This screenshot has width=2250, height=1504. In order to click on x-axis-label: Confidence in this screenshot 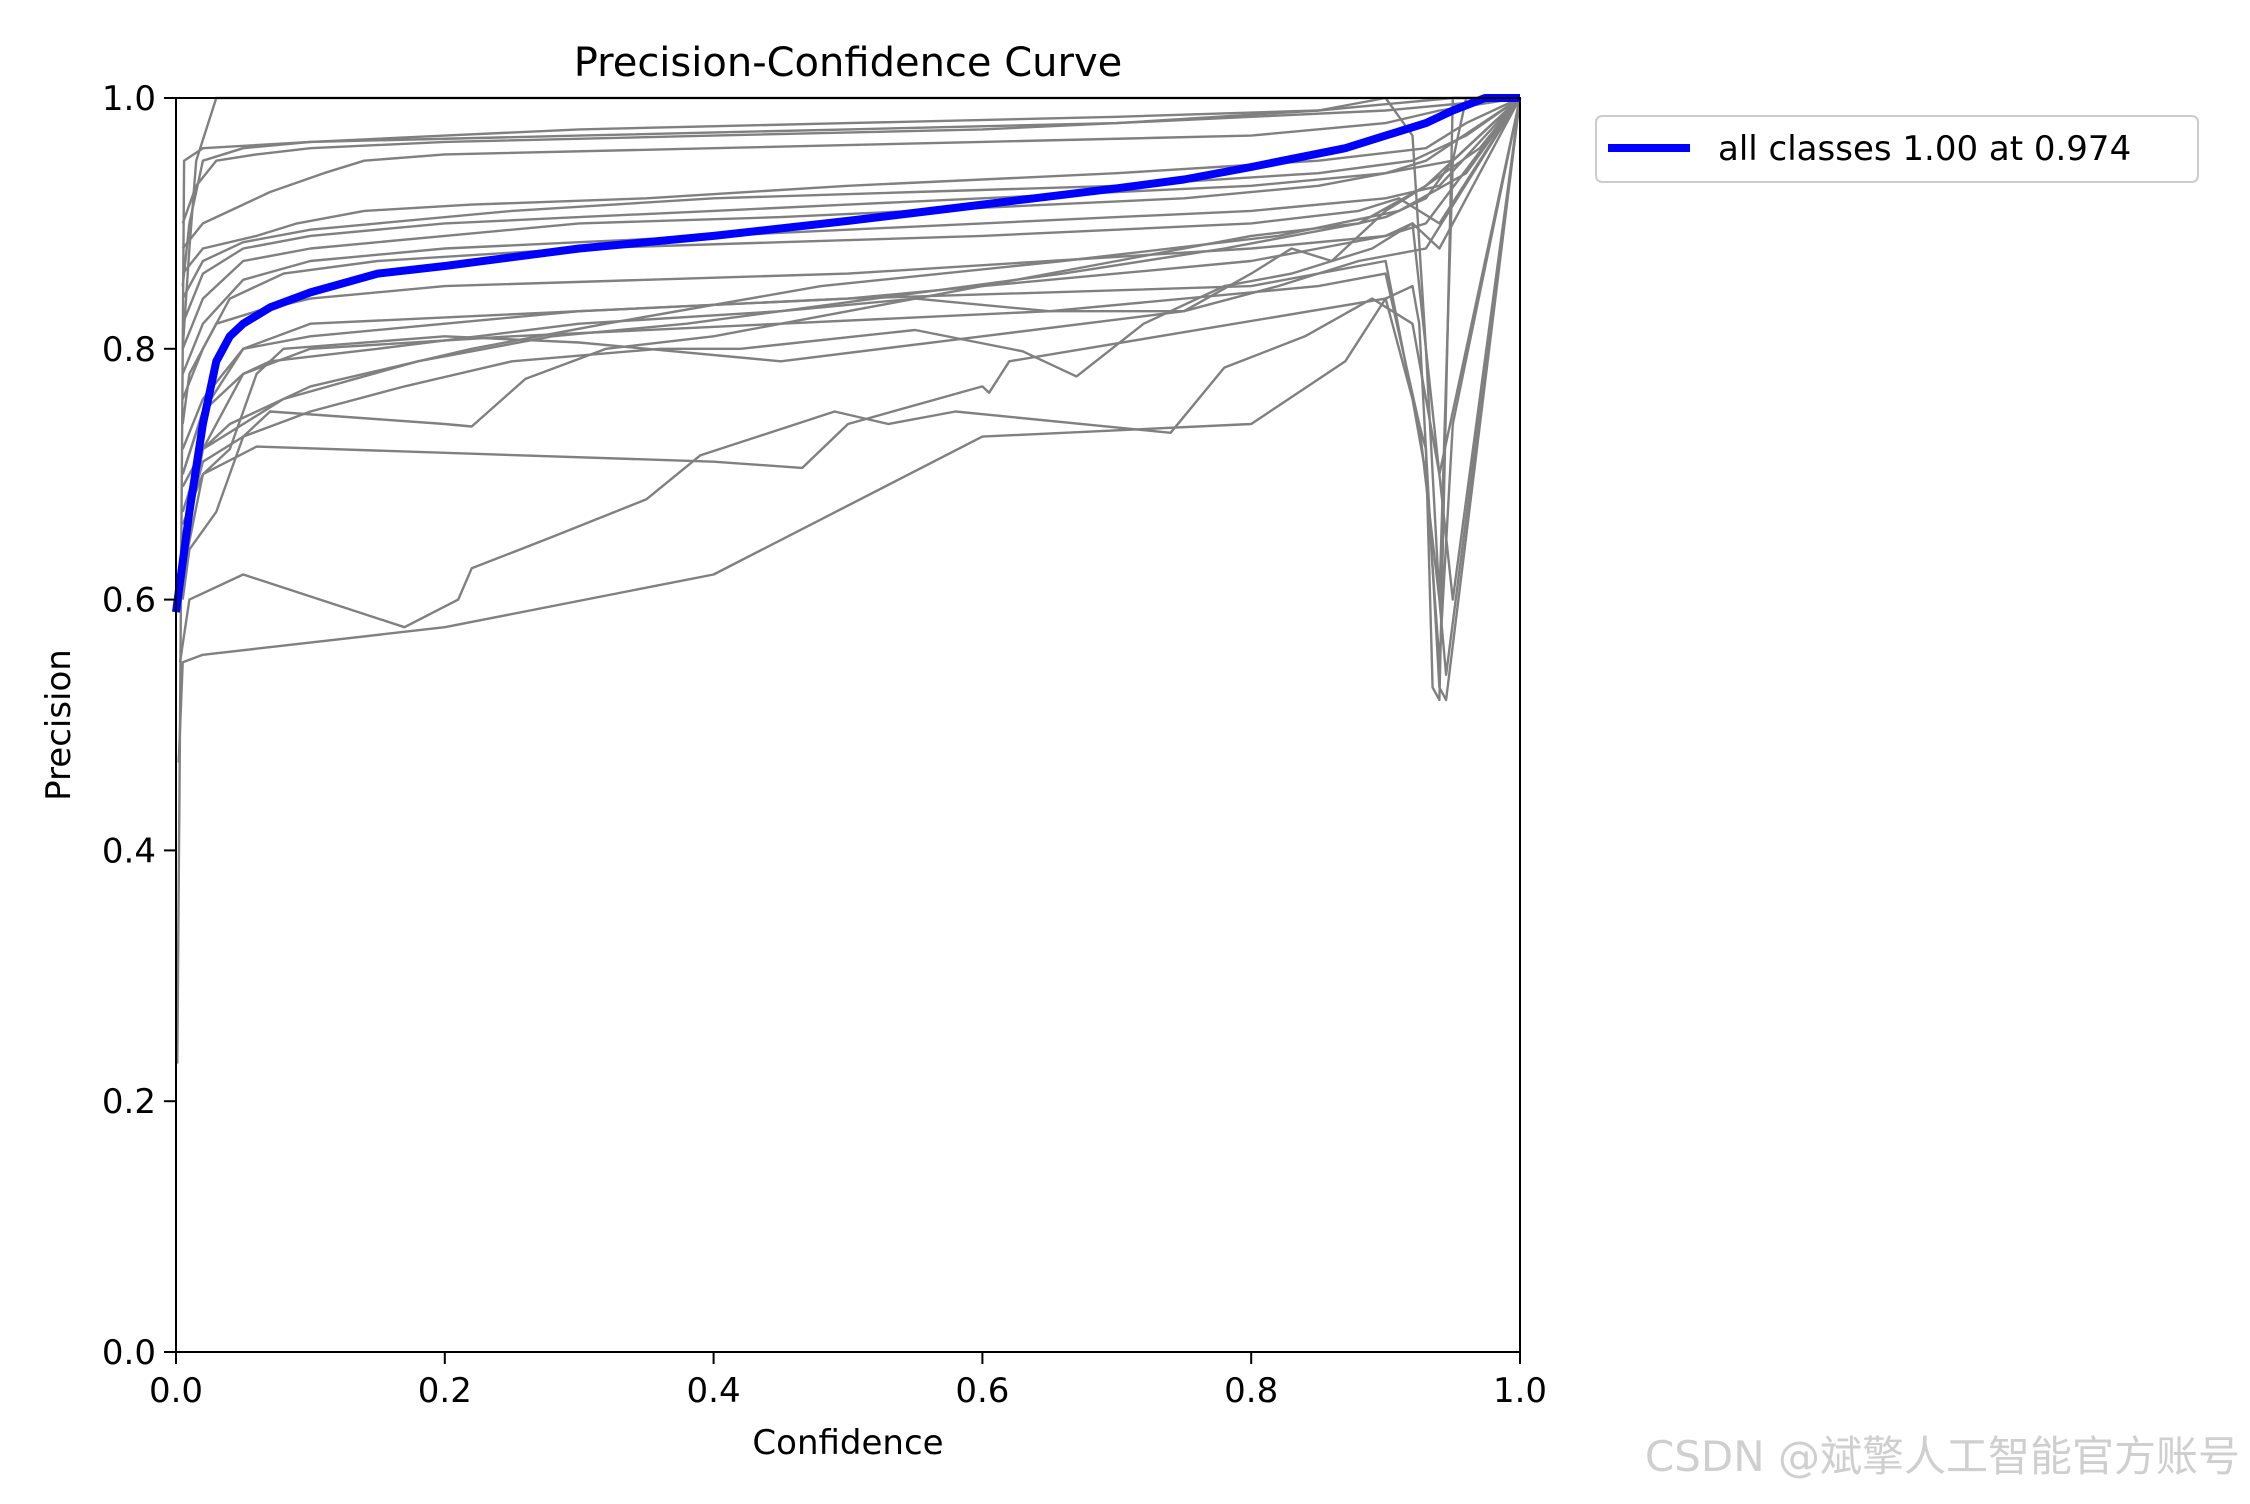, I will do `click(847, 1443)`.